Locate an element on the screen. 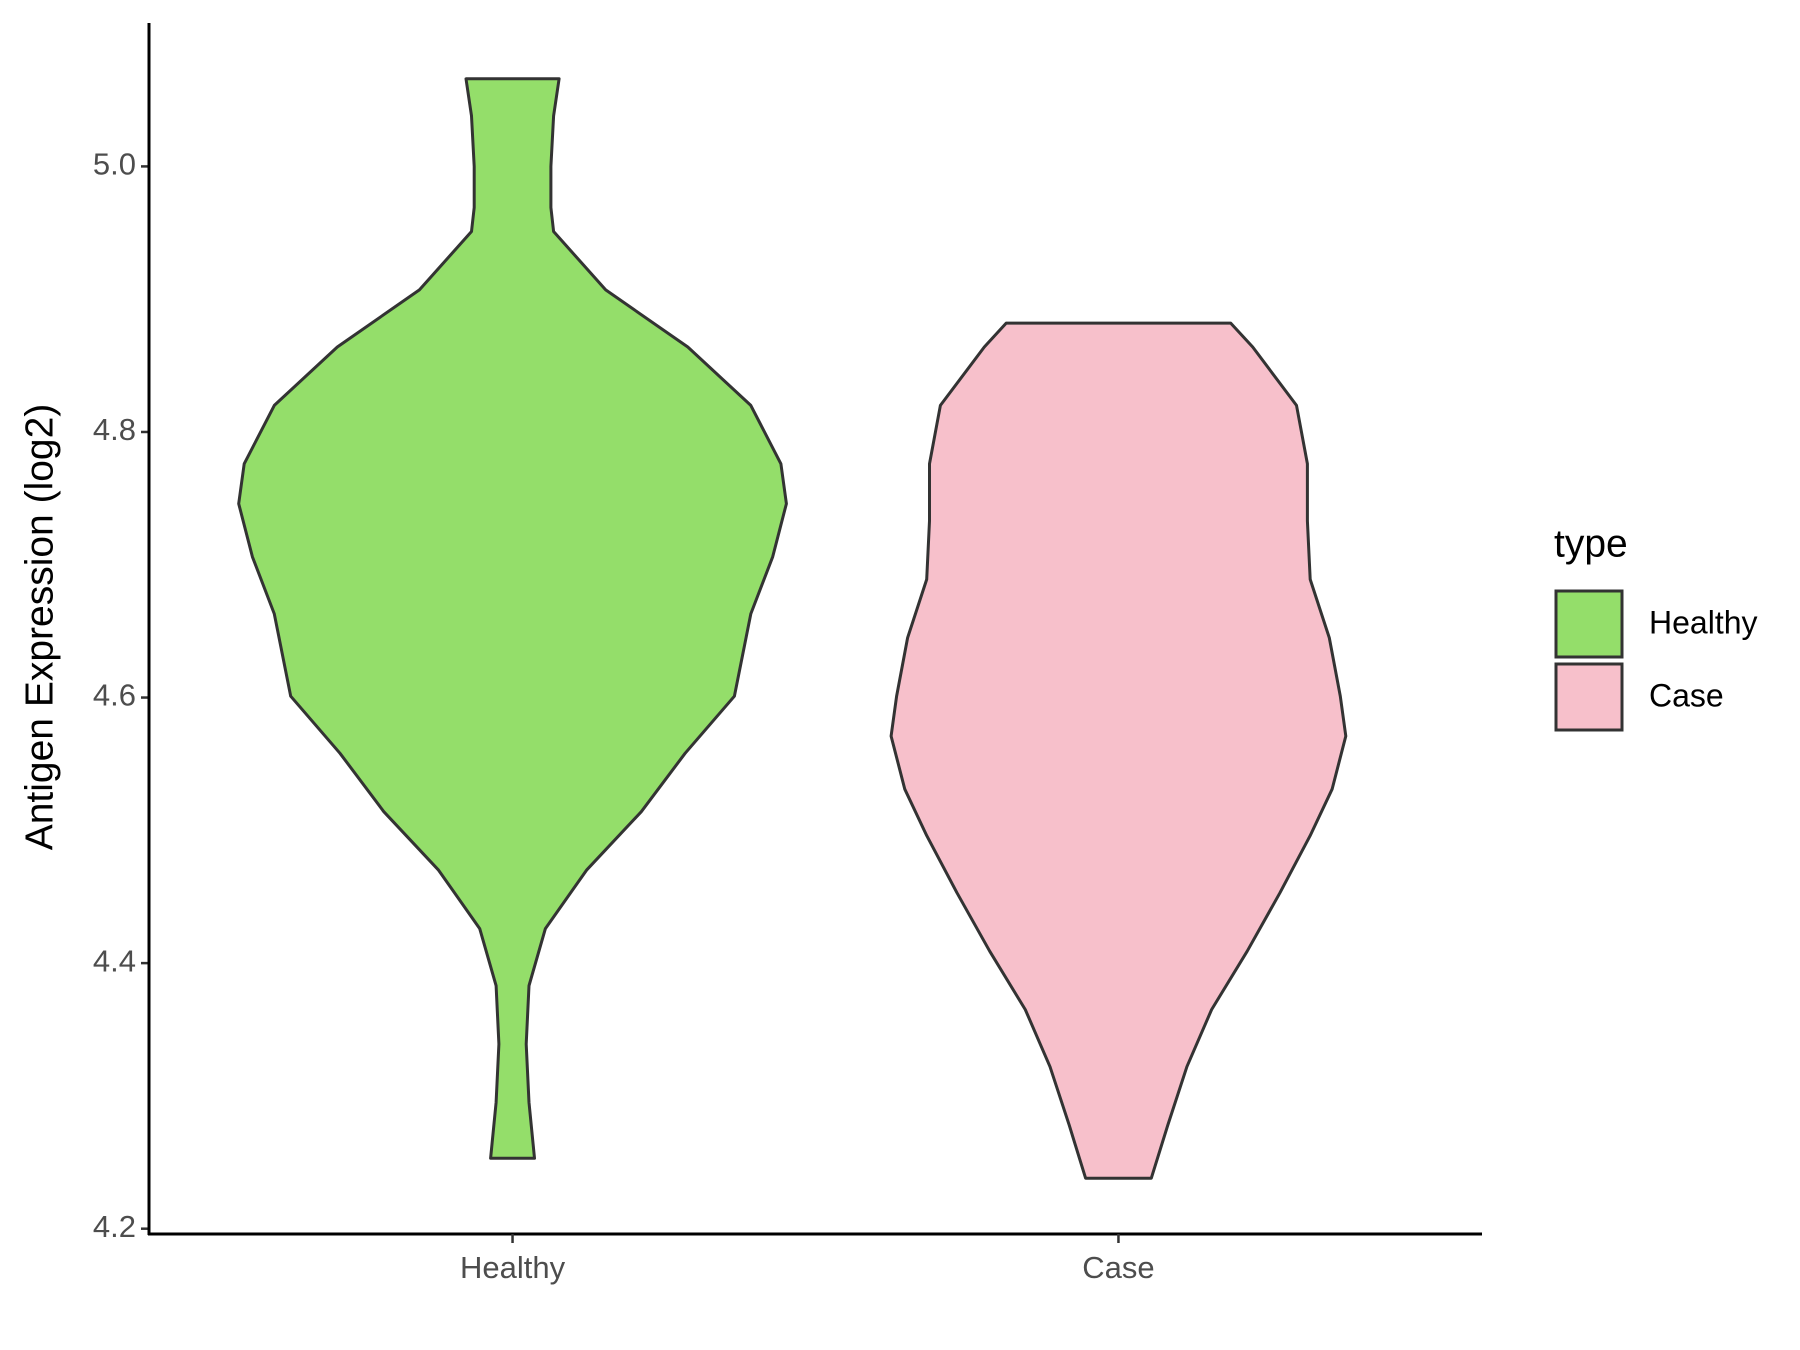 Image resolution: width=1800 pixels, height=1350 pixels. y-tick-label: 5.0 is located at coordinates (114, 164).